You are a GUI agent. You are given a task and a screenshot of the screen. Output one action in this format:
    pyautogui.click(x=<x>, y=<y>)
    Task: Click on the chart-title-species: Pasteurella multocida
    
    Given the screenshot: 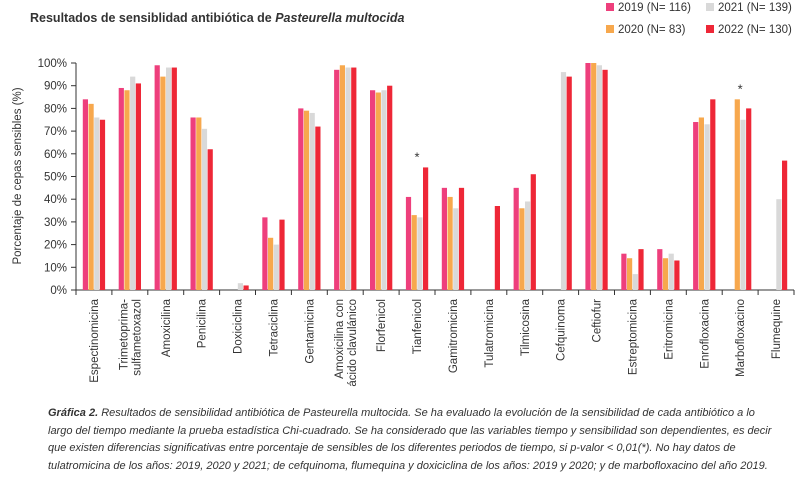 What is the action you would take?
    pyautogui.click(x=340, y=18)
    